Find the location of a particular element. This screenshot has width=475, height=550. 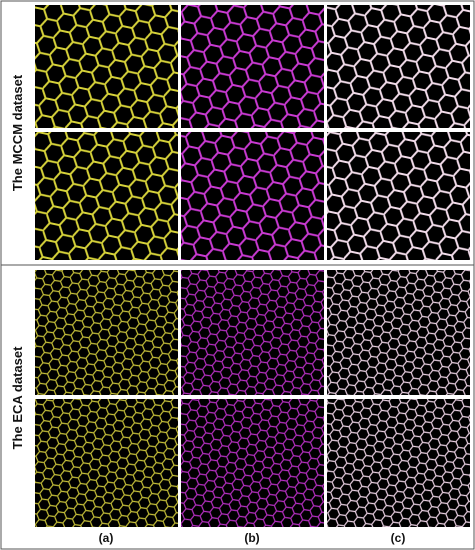

column-label: (a) is located at coordinates (106, 538).